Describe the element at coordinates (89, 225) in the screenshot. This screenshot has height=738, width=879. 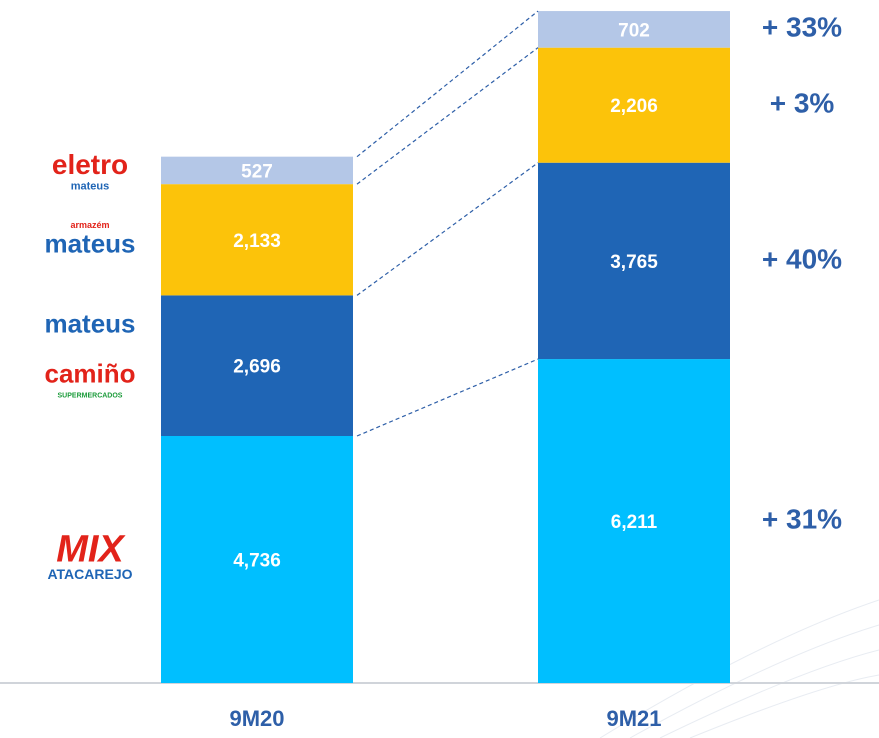
I see `brand-logo: armazém` at that location.